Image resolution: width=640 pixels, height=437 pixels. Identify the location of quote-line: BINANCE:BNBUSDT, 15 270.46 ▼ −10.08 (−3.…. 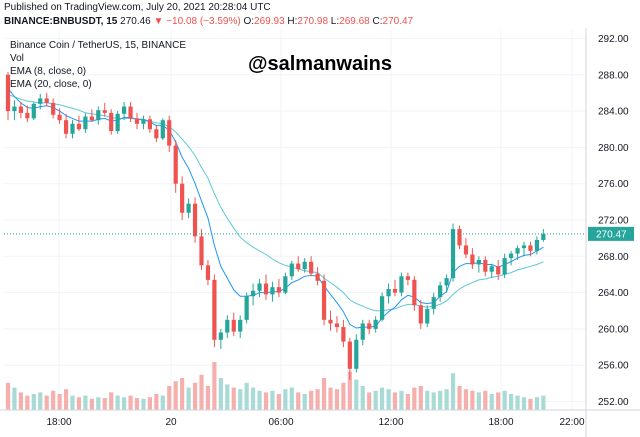
(208, 21).